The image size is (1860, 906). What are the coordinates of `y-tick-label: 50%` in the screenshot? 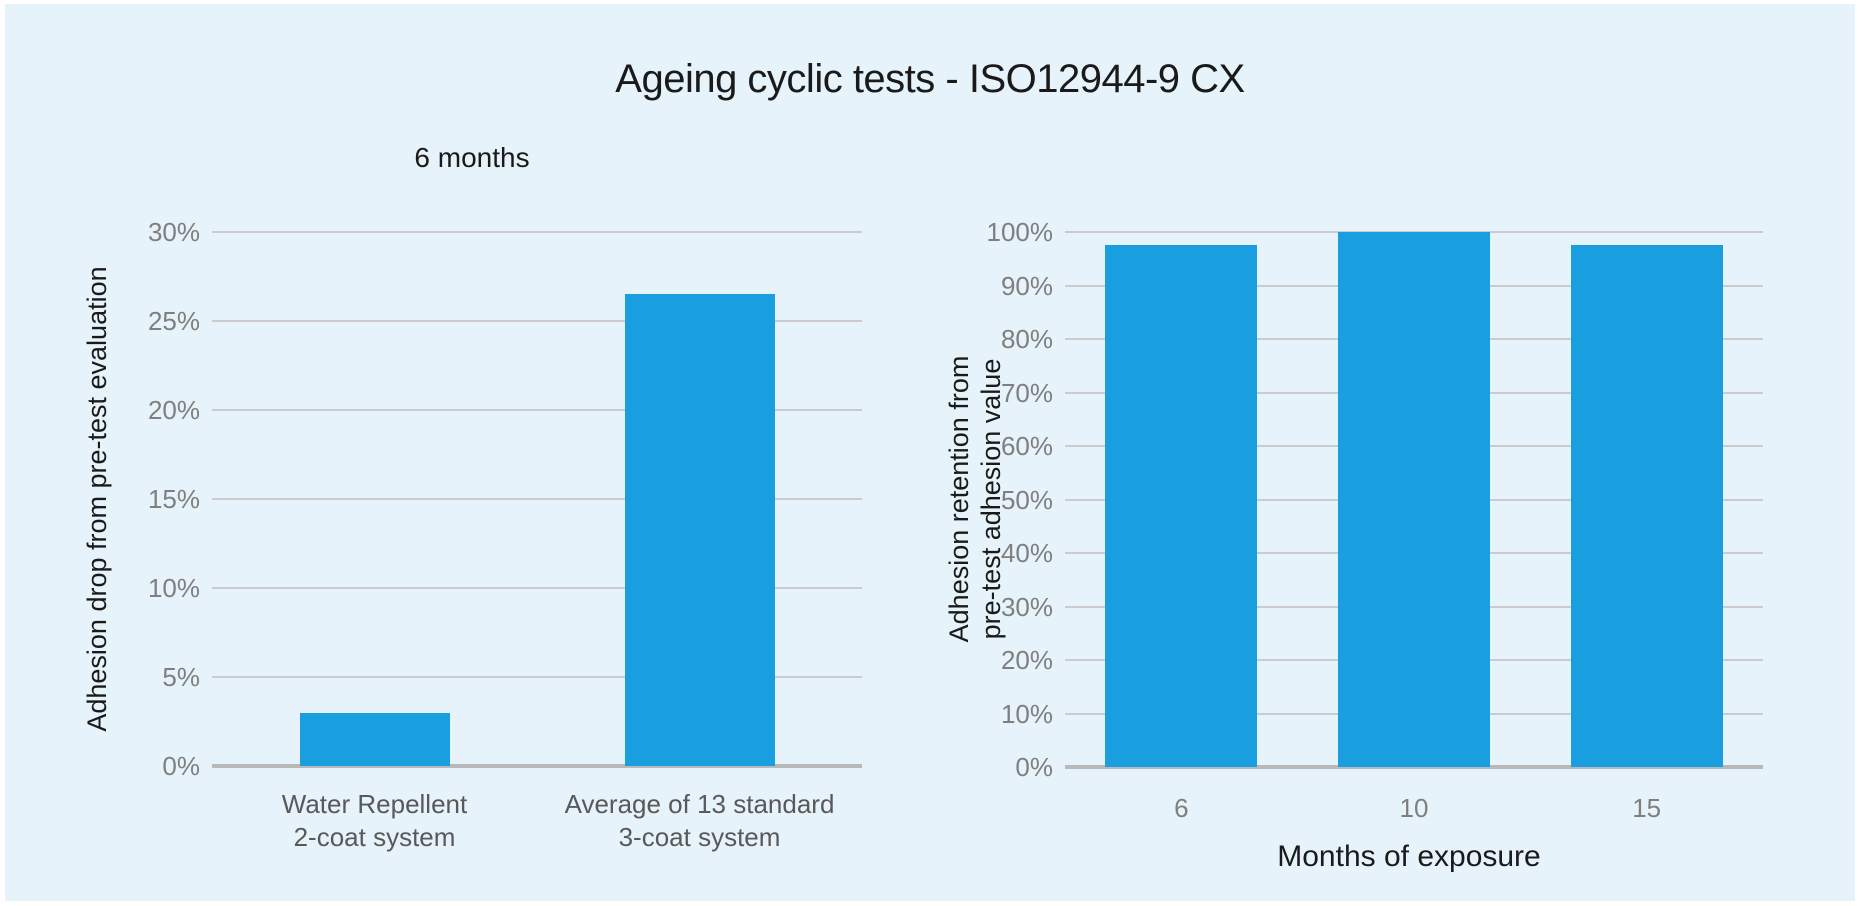 It's located at (1026, 499).